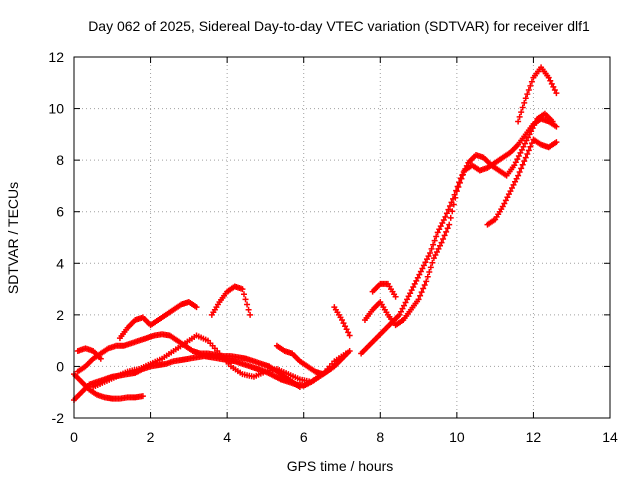  I want to click on y-tick-label: 6, so click(60, 212).